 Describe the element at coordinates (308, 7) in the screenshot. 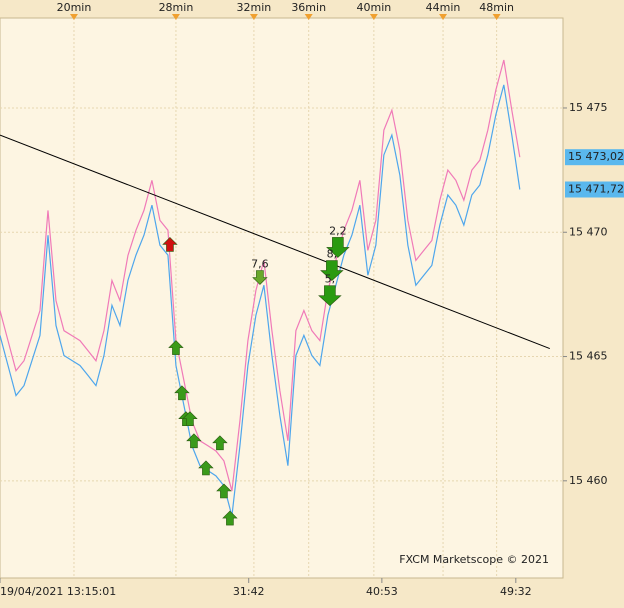

I see `top-tick-label: 36min` at that location.